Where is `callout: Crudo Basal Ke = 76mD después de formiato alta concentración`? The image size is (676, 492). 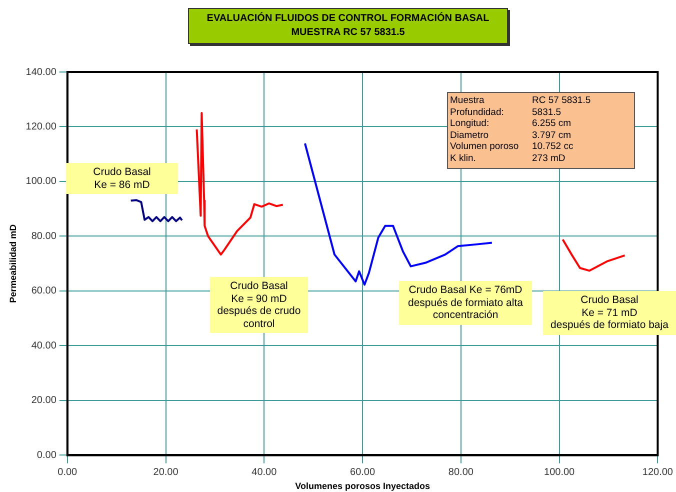
callout: Crudo Basal Ke = 76mD después de formiato alta concentración is located at coordinates (465, 302).